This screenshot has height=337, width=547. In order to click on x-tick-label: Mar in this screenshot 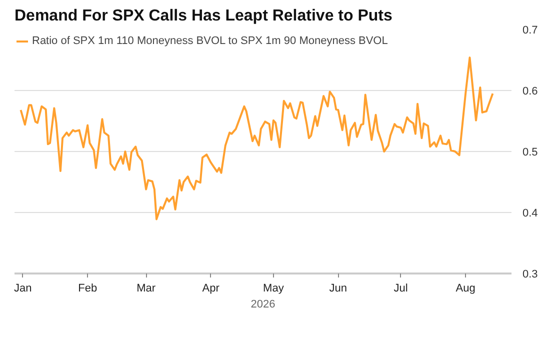, I will do `click(146, 288)`.